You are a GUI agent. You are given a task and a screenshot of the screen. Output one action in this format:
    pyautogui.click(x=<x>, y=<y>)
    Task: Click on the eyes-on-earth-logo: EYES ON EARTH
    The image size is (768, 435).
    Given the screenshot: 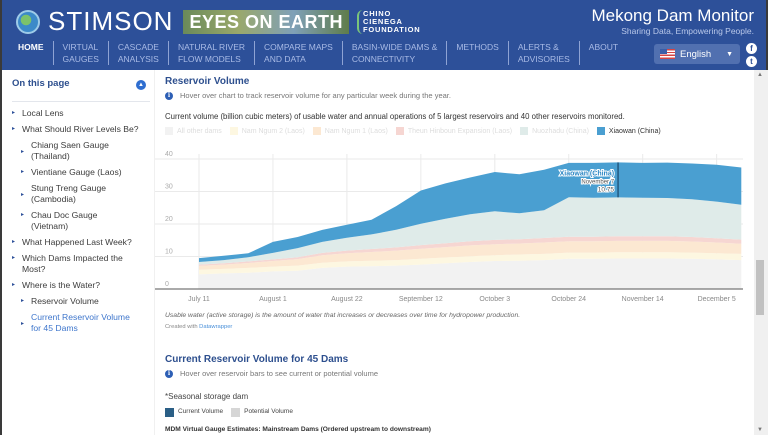 What is the action you would take?
    pyautogui.click(x=266, y=21)
    